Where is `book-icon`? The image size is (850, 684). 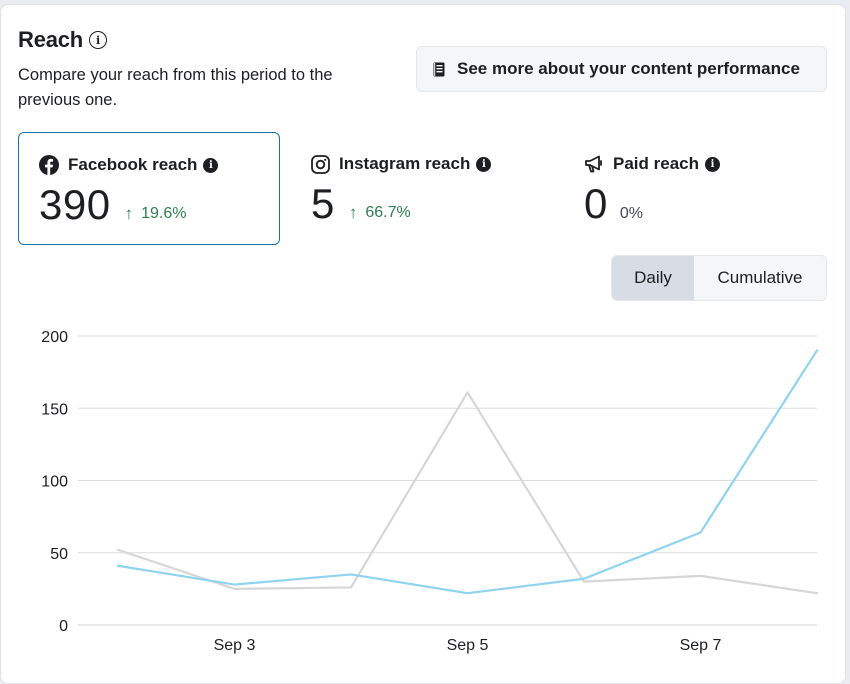 book-icon is located at coordinates (439, 69).